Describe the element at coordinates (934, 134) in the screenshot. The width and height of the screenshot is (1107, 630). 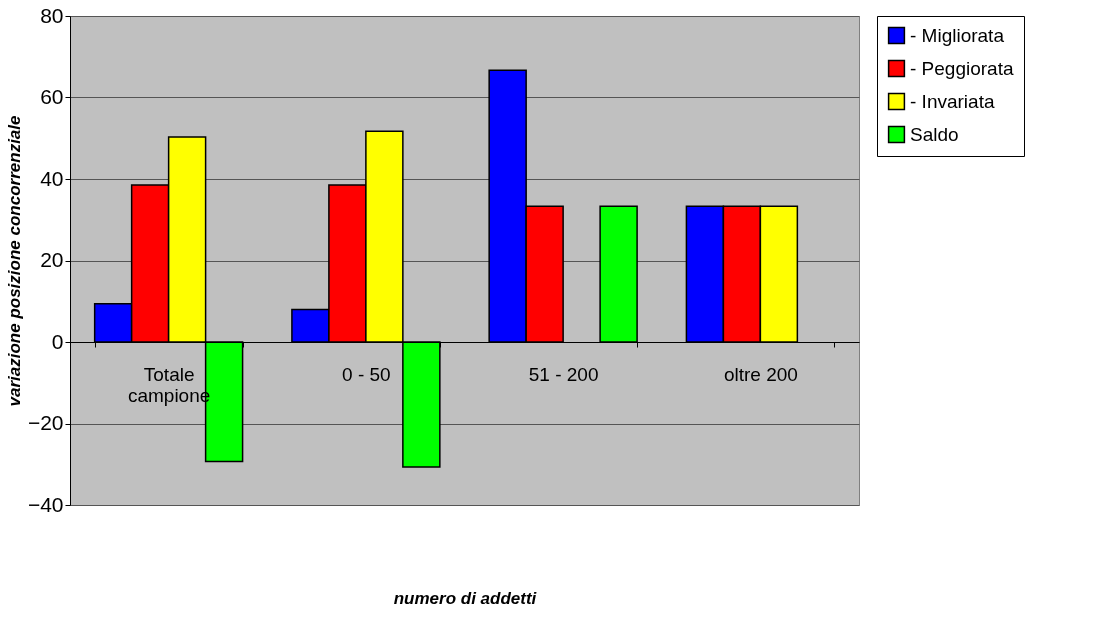
I see `legend-label: Saldo` at that location.